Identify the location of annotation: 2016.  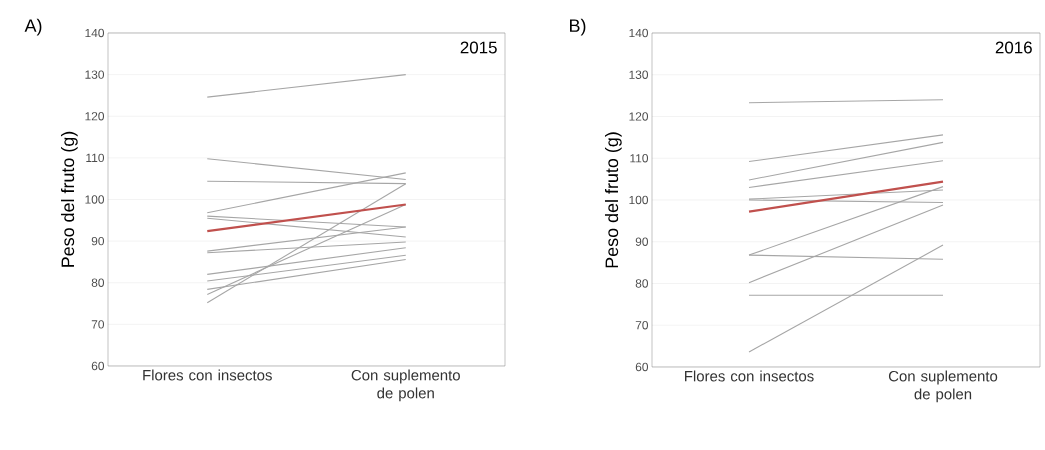
(1013, 47).